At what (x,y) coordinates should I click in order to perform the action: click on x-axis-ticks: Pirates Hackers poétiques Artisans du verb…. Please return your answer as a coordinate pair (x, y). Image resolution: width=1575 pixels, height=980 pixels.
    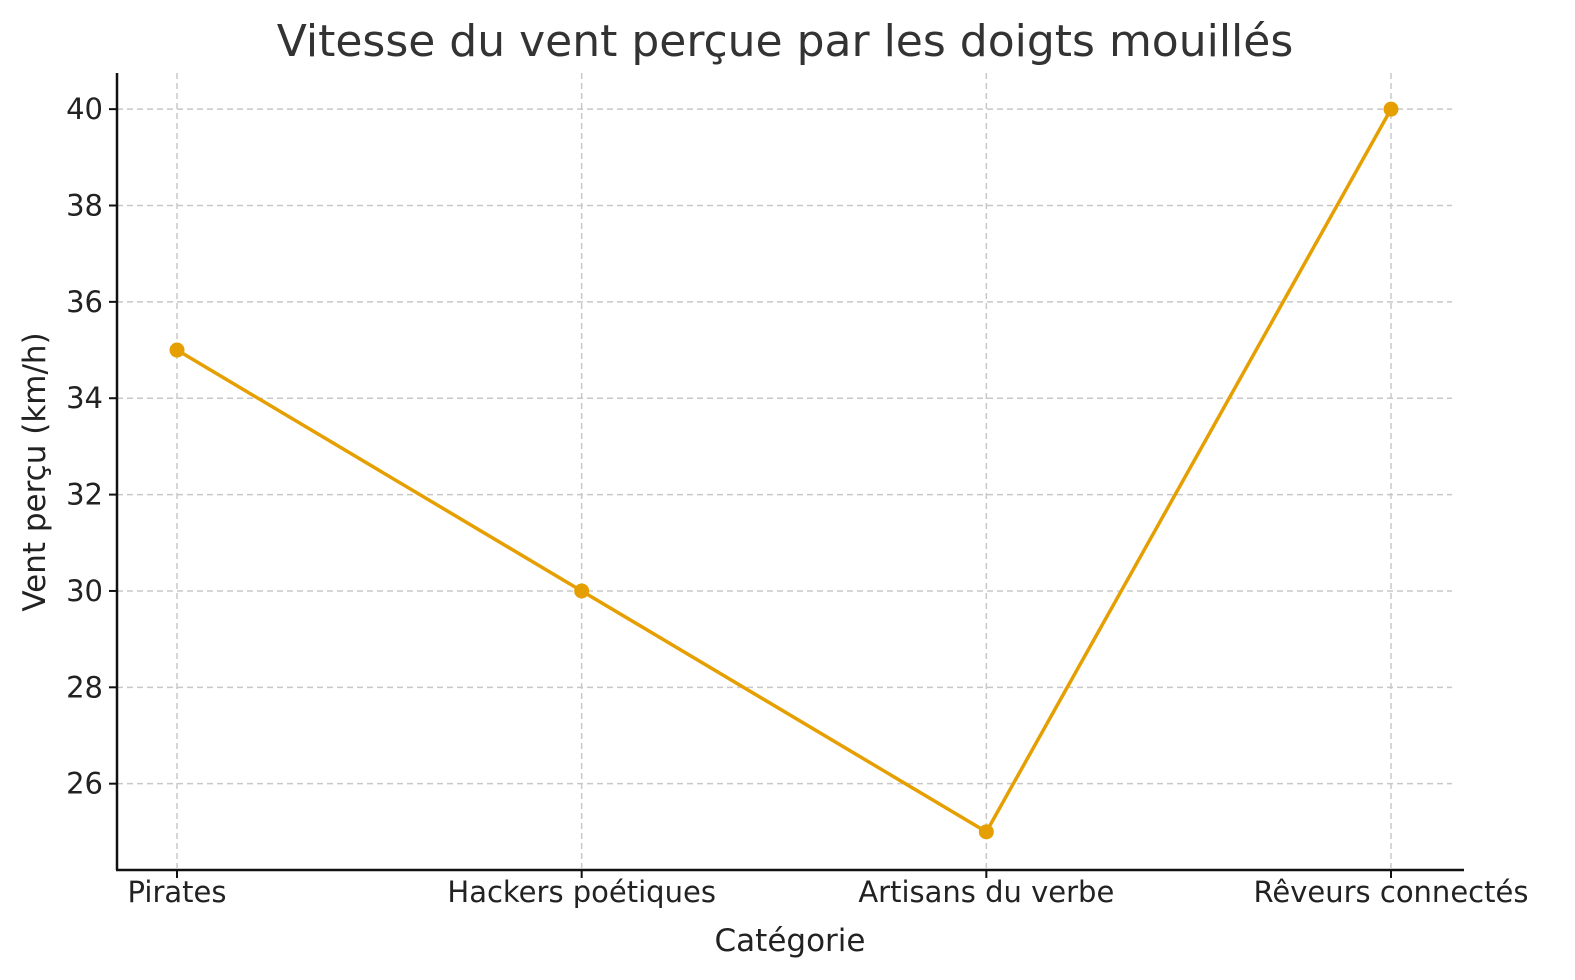
    Looking at the image, I should click on (828, 889).